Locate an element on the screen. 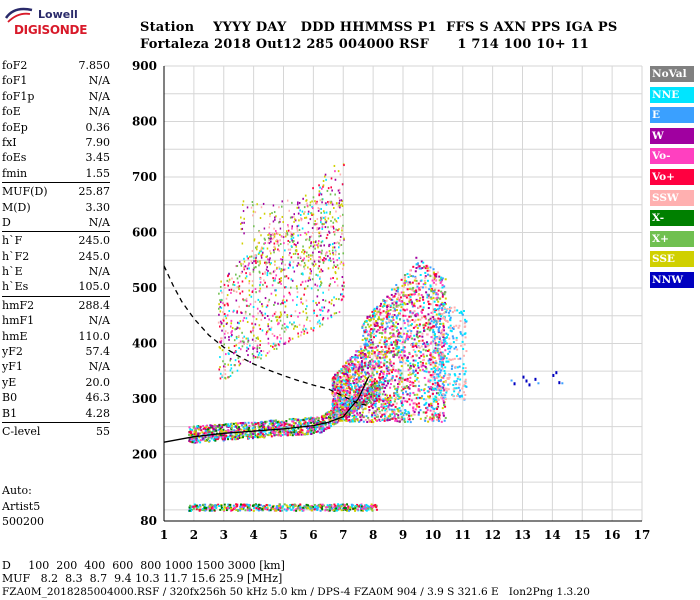 This screenshot has width=700, height=600. parameter-value: 20.0 is located at coordinates (98, 382).